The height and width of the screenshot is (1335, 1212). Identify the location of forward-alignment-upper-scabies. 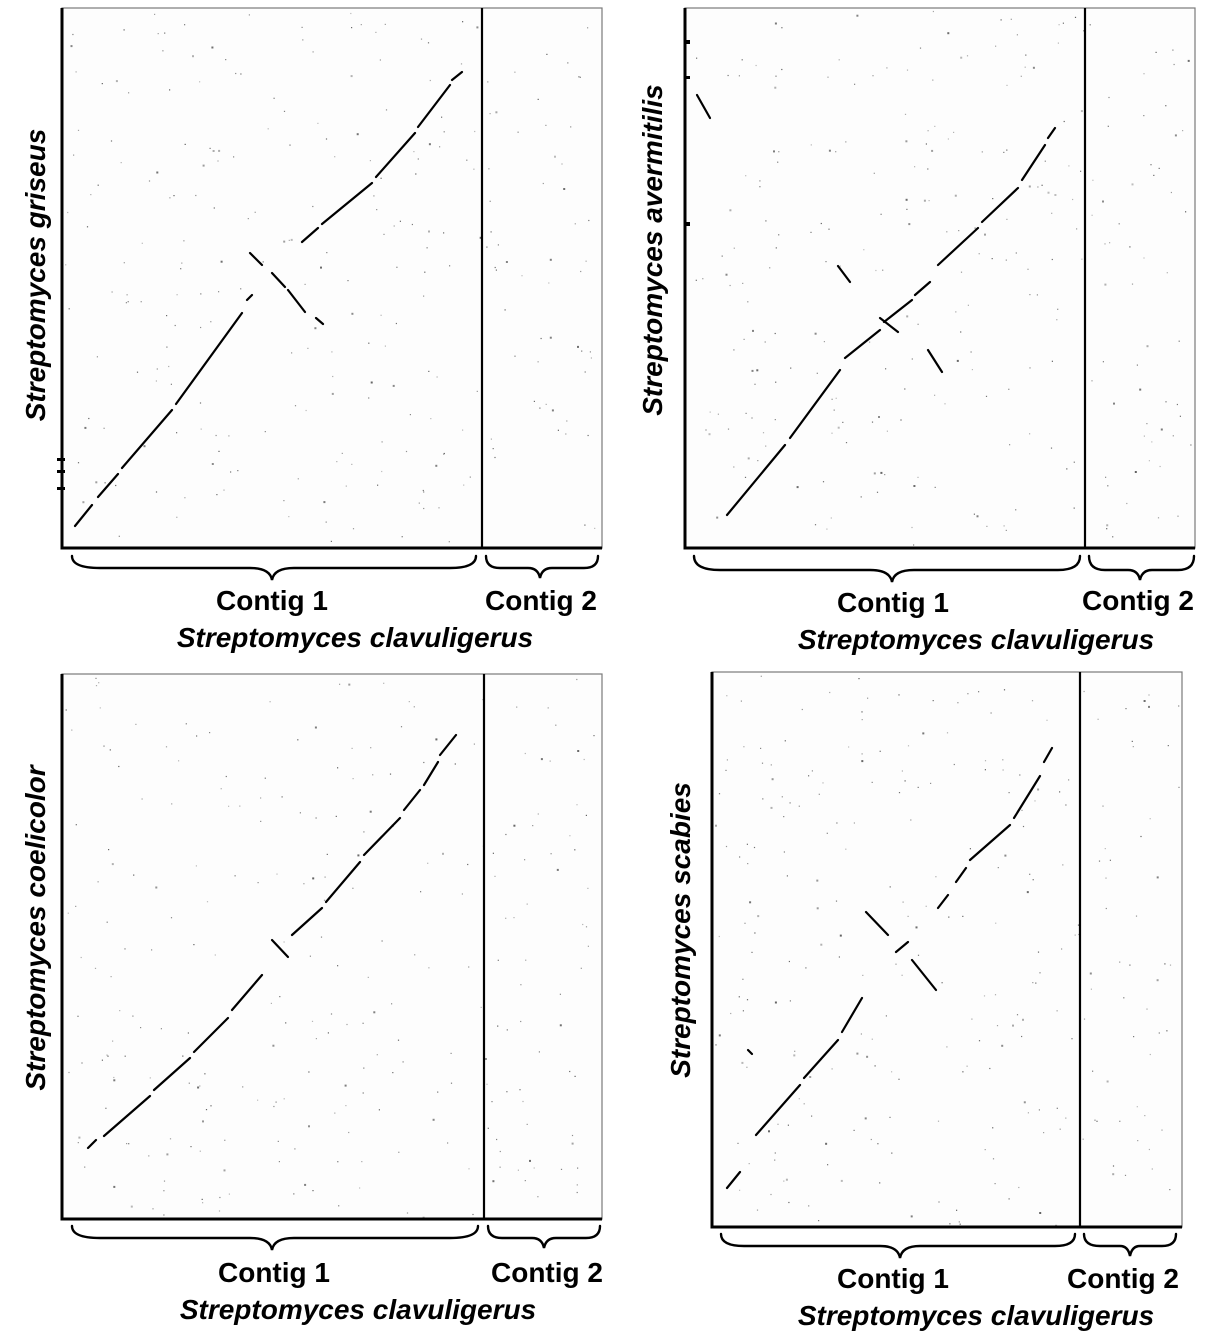
(995, 828).